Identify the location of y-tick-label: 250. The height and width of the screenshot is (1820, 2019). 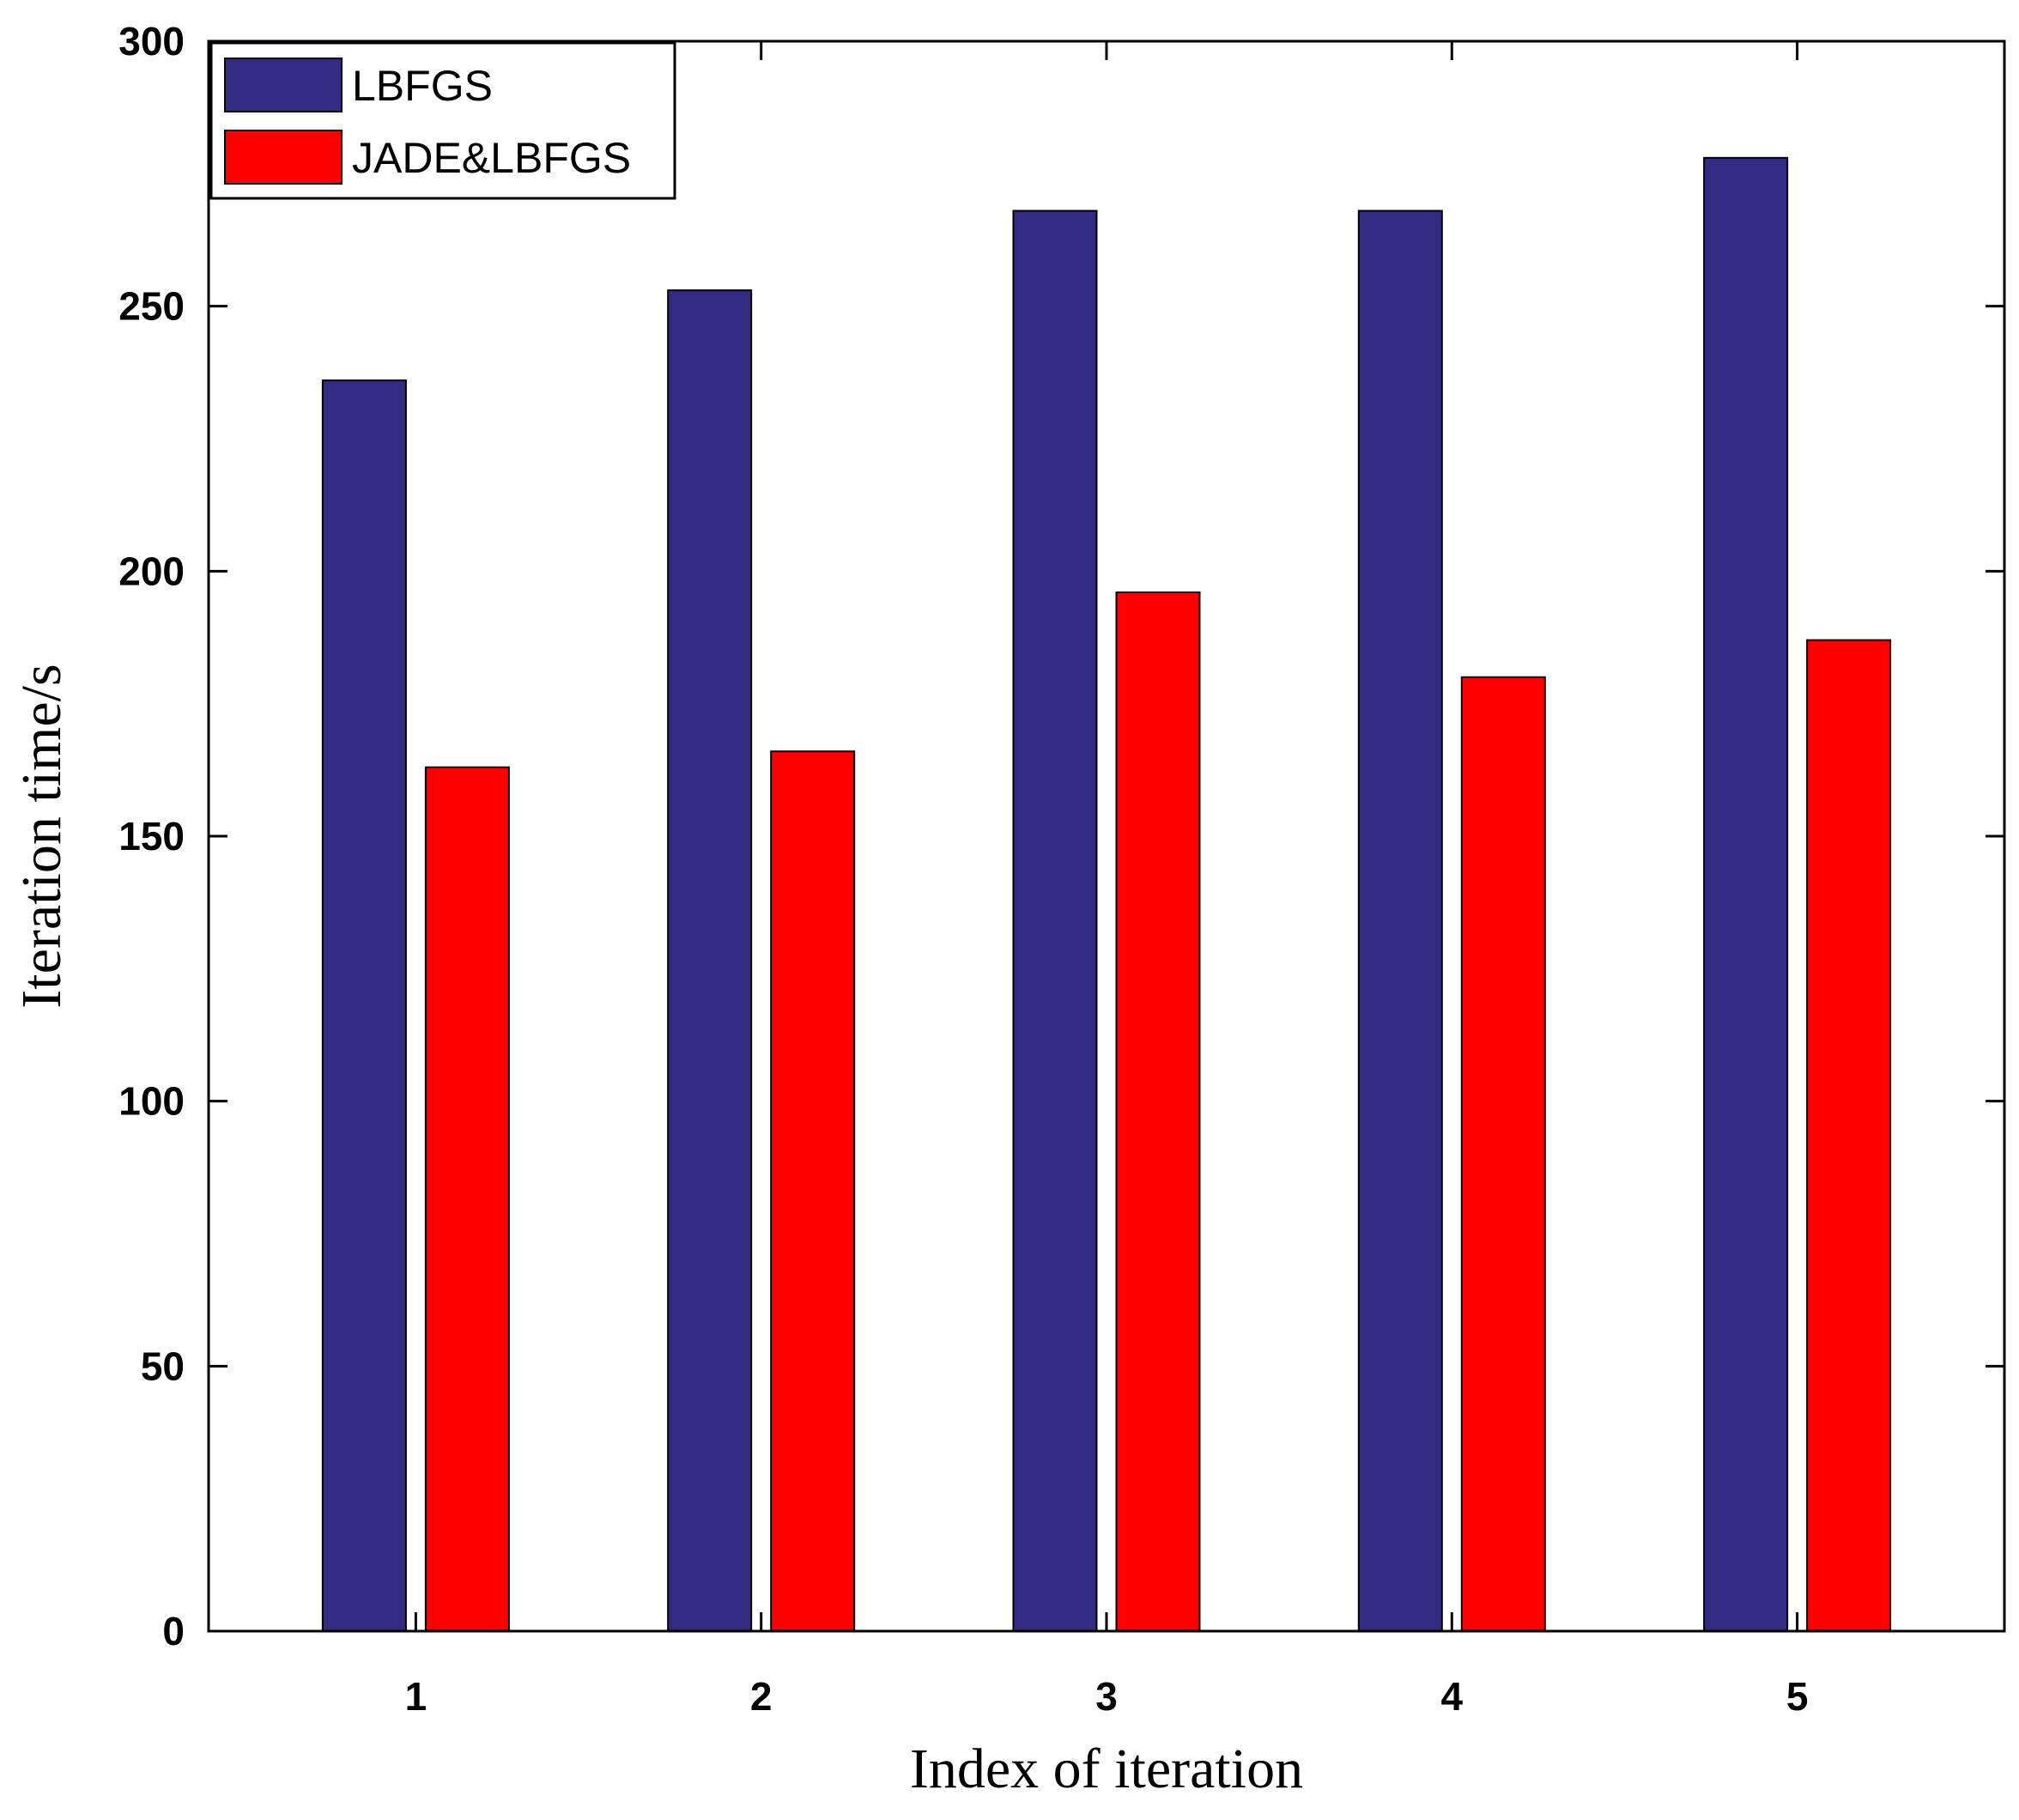
(151, 307).